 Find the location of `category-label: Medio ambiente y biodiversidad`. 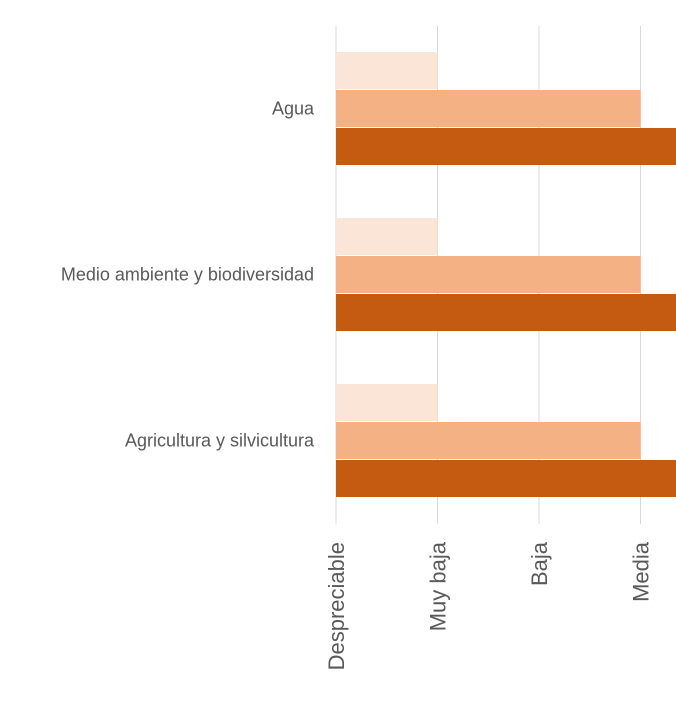

category-label: Medio ambiente y biodiversidad is located at coordinates (187, 275).